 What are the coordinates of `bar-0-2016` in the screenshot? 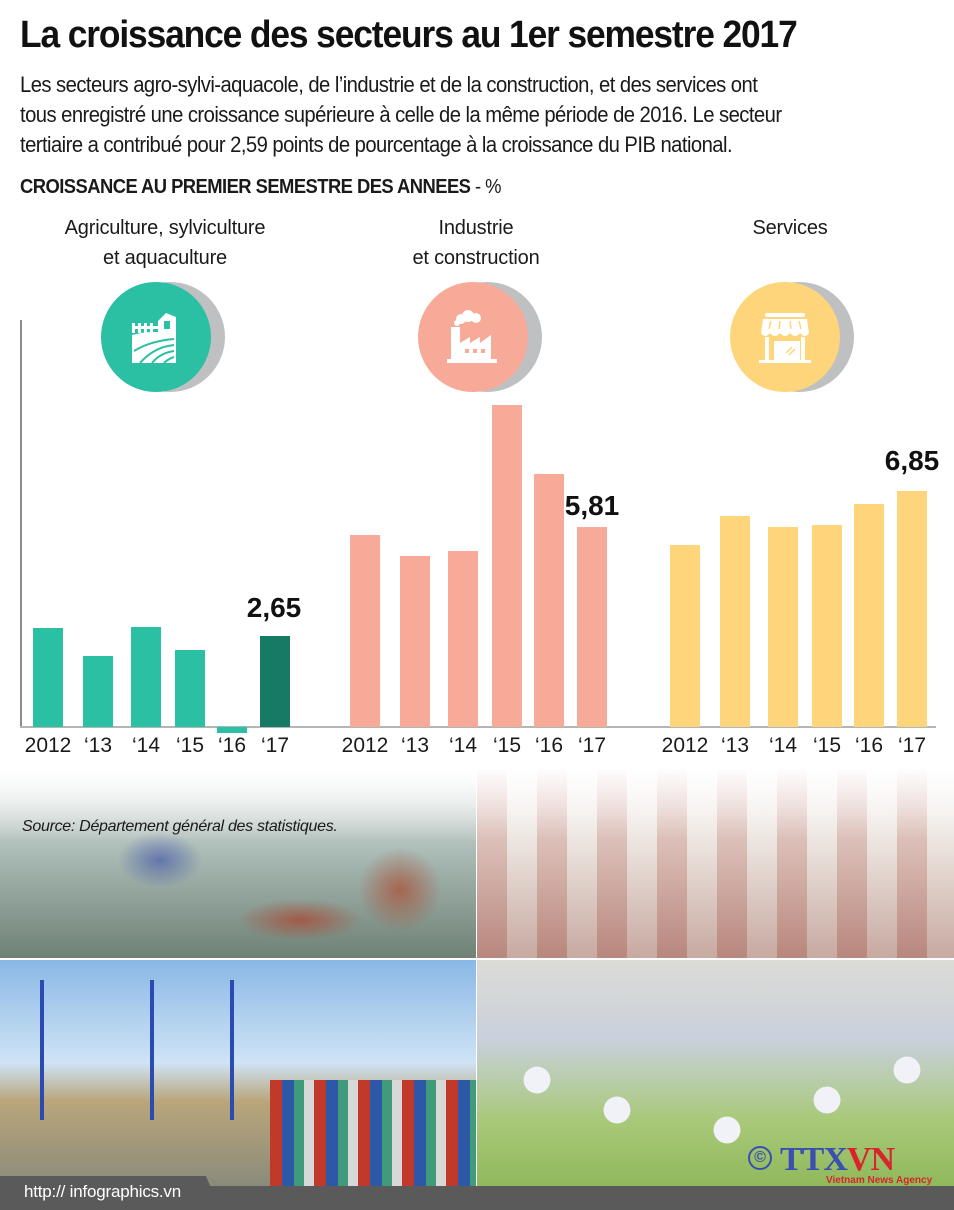 It's located at (232, 730).